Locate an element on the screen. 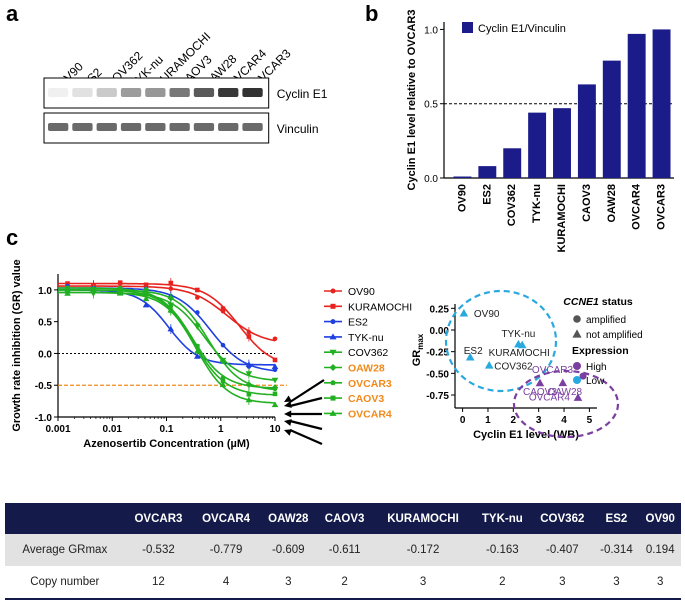 The width and height of the screenshot is (685, 600). scatter-y-tick-label: -0.75 is located at coordinates (437, 396).